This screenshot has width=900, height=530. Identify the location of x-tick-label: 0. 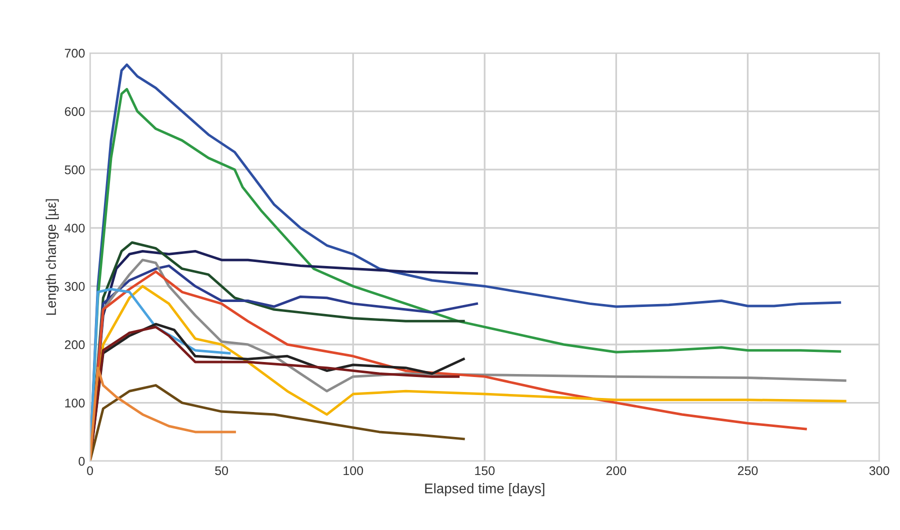
(90, 471).